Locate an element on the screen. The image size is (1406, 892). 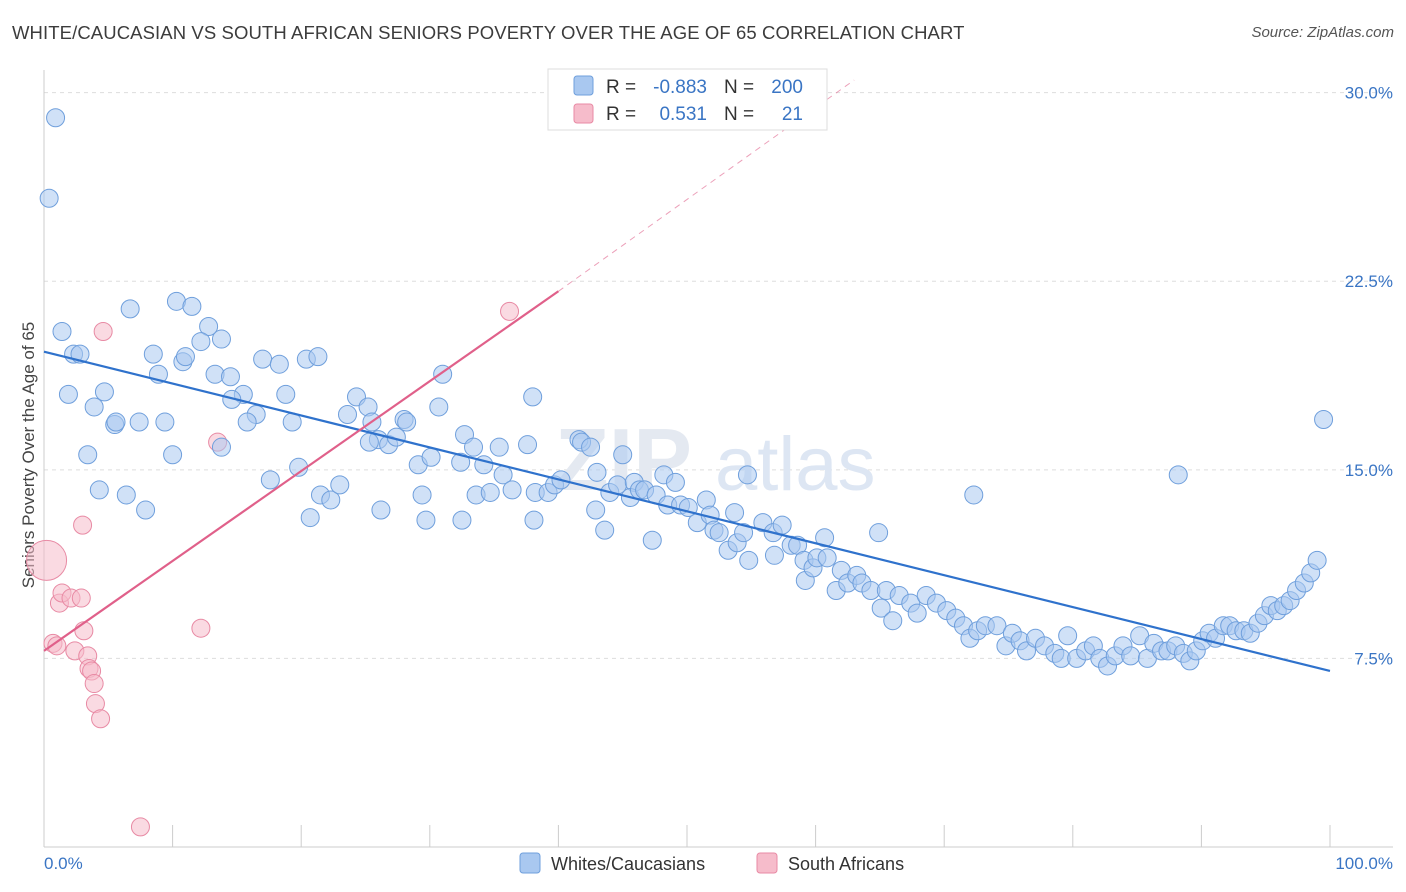
legend-swatch-pink is located at coordinates (583, 113).